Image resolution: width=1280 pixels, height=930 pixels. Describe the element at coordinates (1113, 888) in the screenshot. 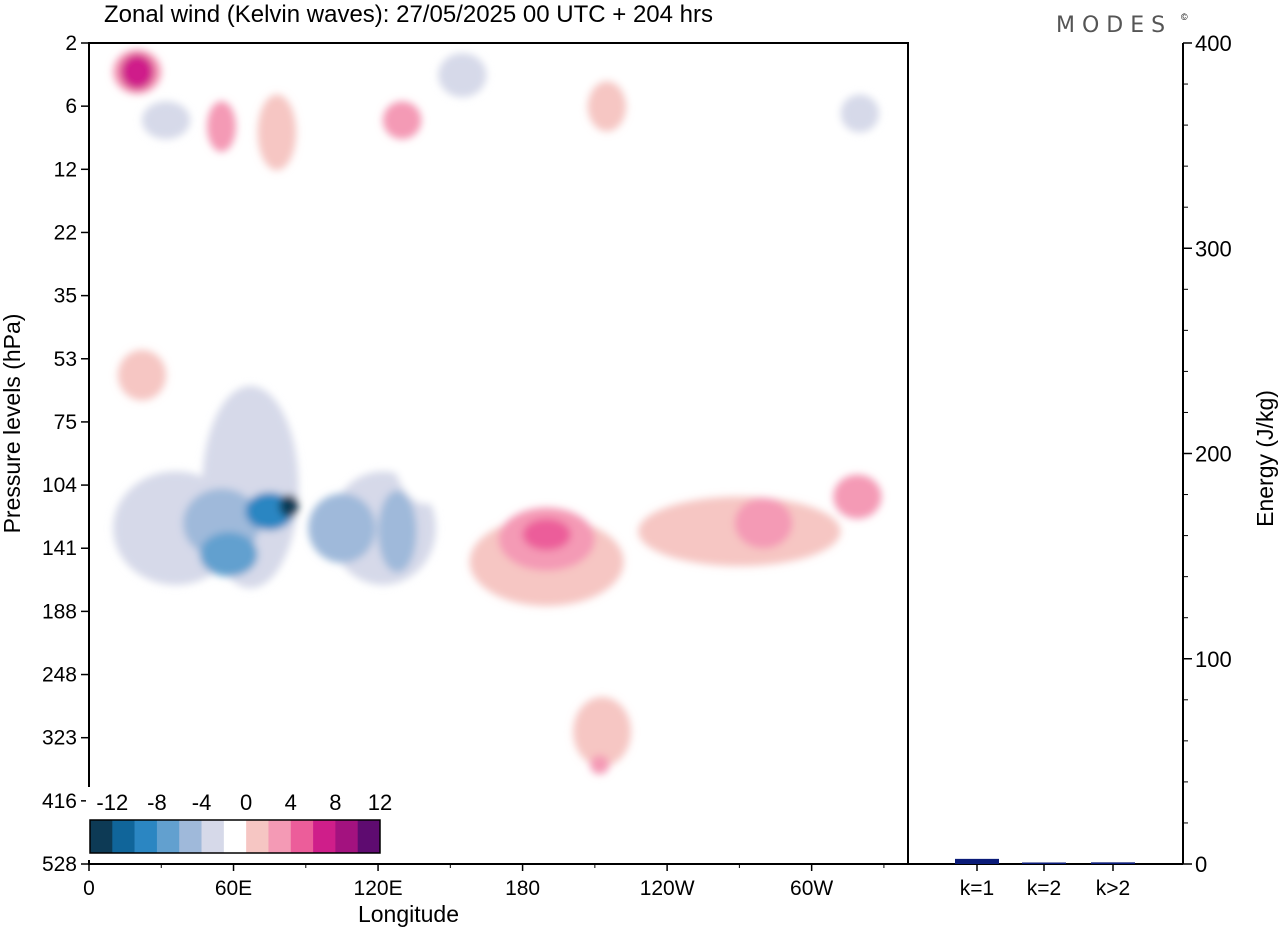

I see `energy-cat-label: k>2` at that location.